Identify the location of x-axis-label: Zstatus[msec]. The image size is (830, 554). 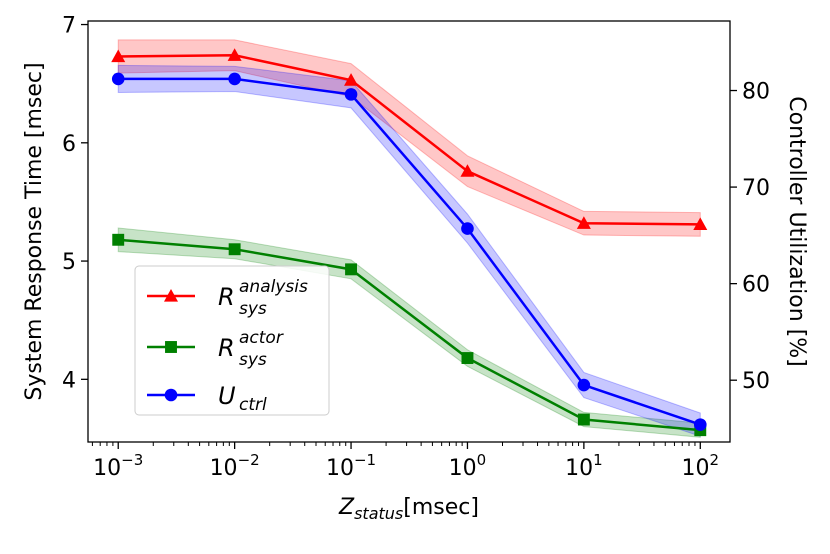
(408, 509).